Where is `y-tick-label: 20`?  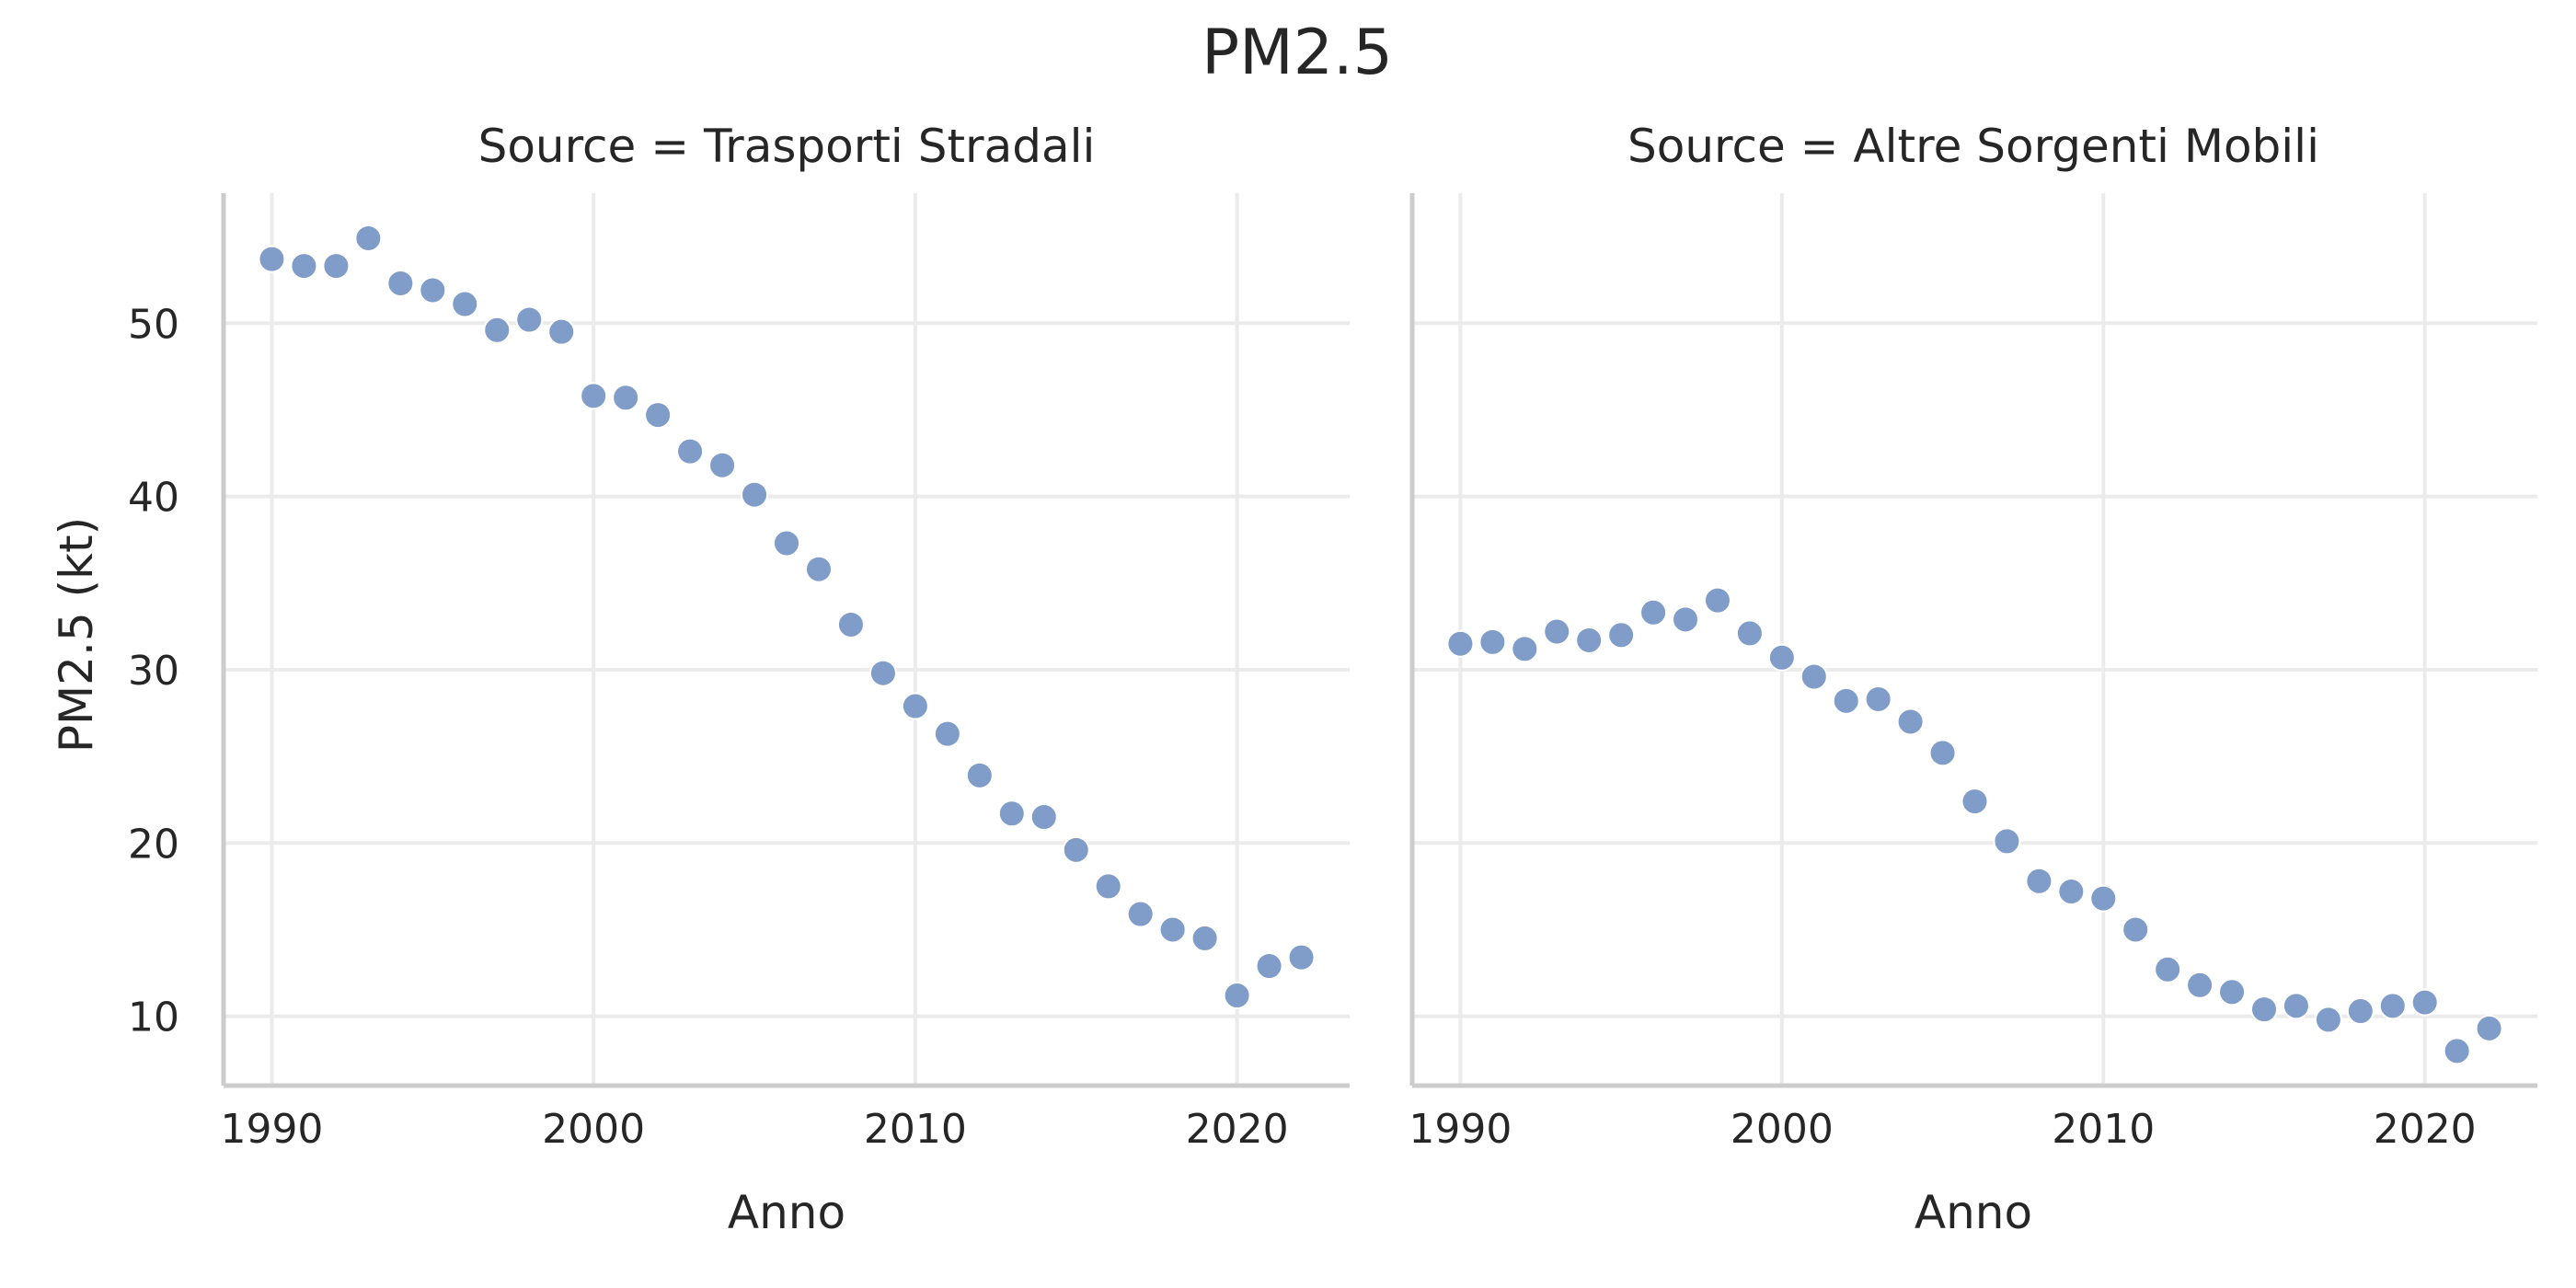
y-tick-label: 20 is located at coordinates (153, 844).